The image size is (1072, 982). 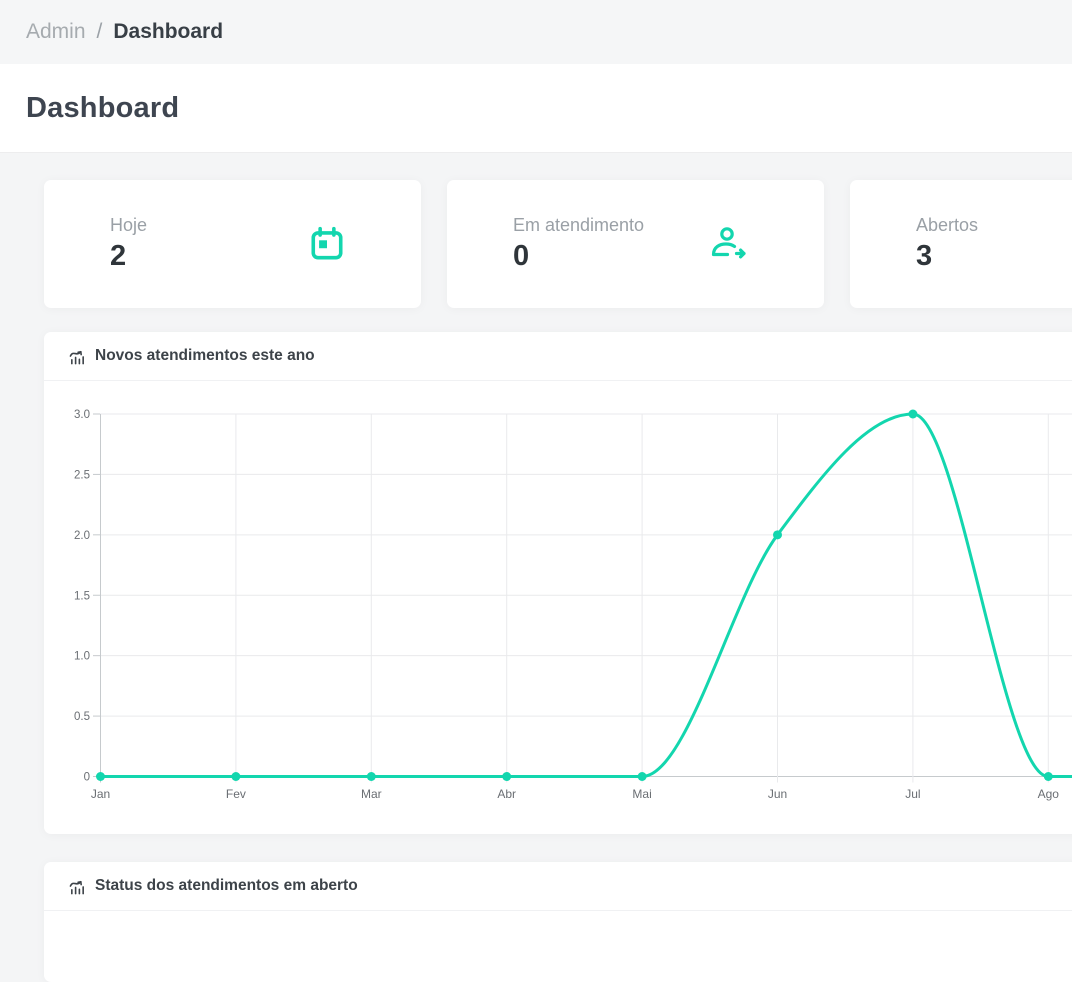 What do you see at coordinates (327, 244) in the screenshot?
I see `calendar-icon` at bounding box center [327, 244].